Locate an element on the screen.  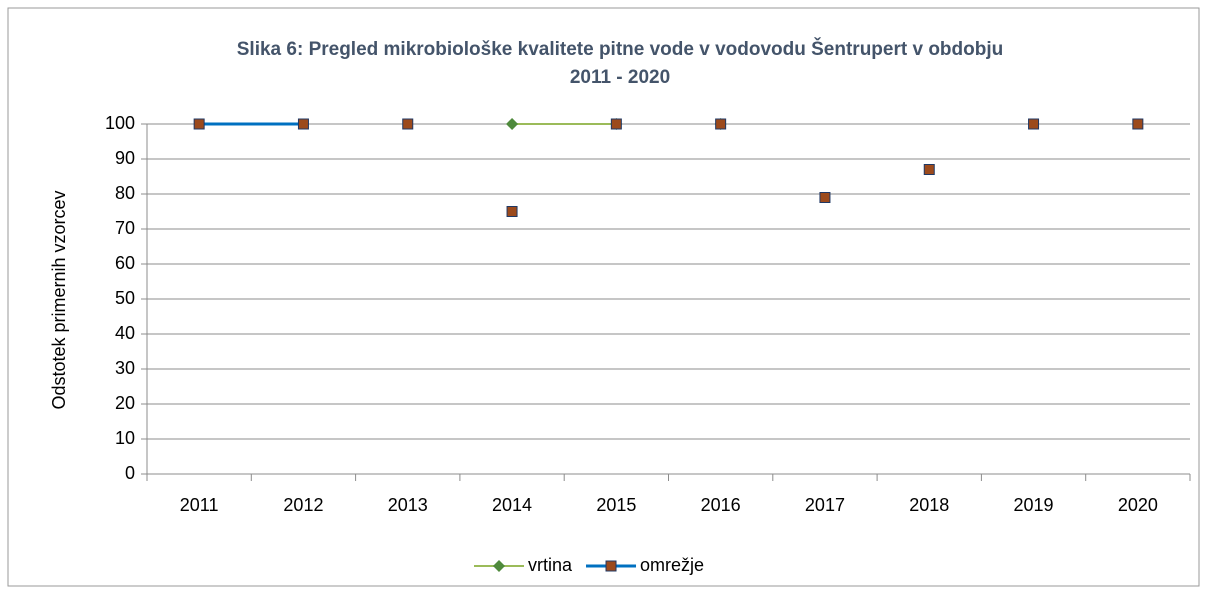
y-tick-label: 60 is located at coordinates (125, 263).